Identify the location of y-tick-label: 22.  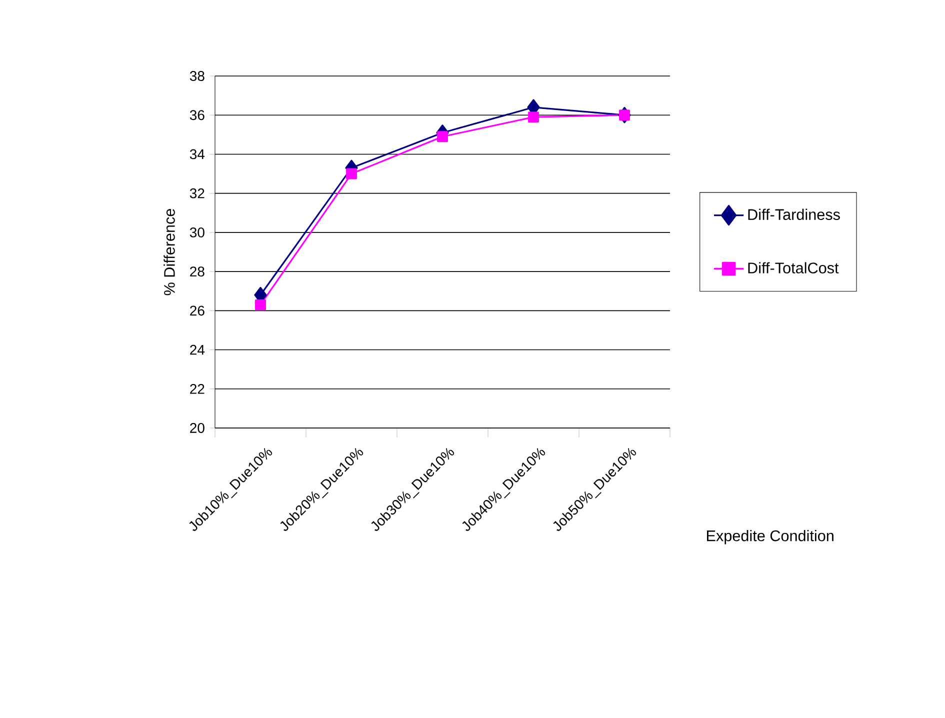
(197, 389).